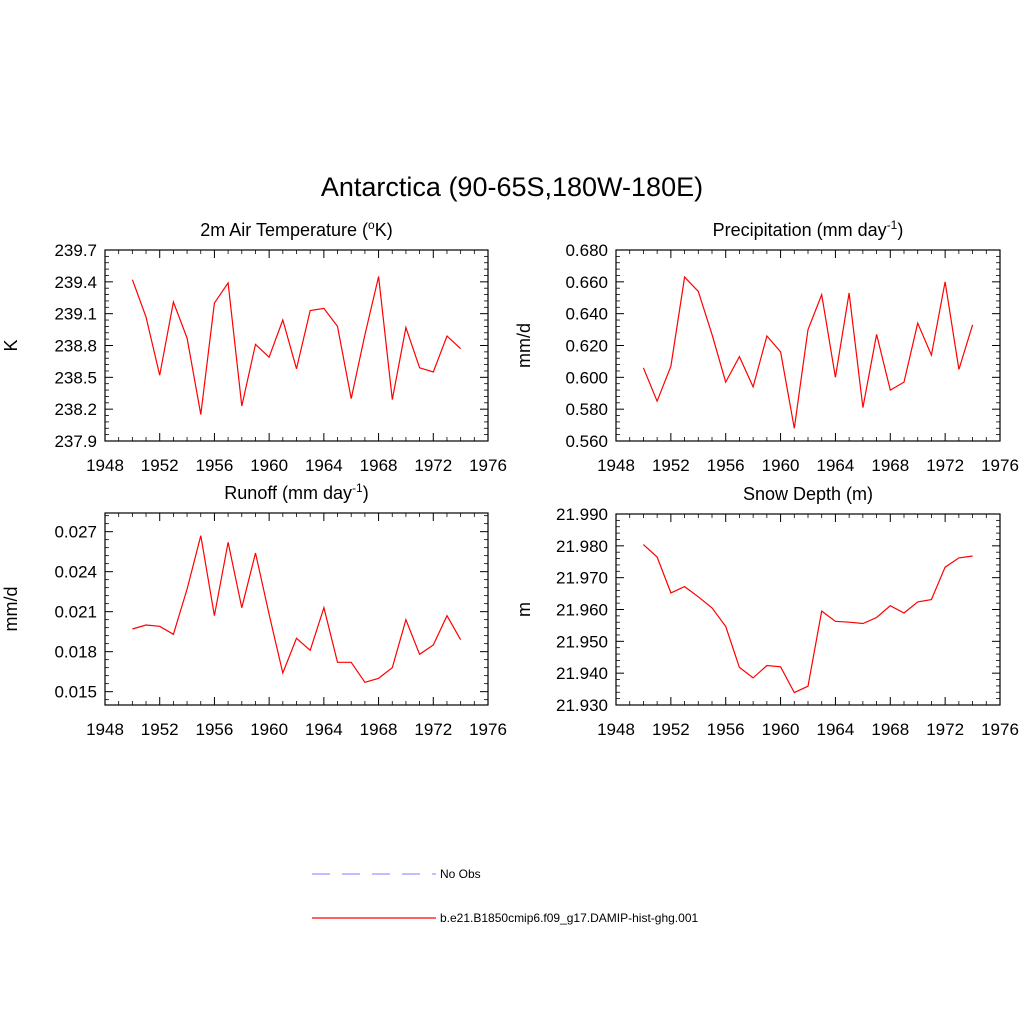 Image resolution: width=1024 pixels, height=1029 pixels. What do you see at coordinates (75, 572) in the screenshot?
I see `y-tick-label: 0.024` at bounding box center [75, 572].